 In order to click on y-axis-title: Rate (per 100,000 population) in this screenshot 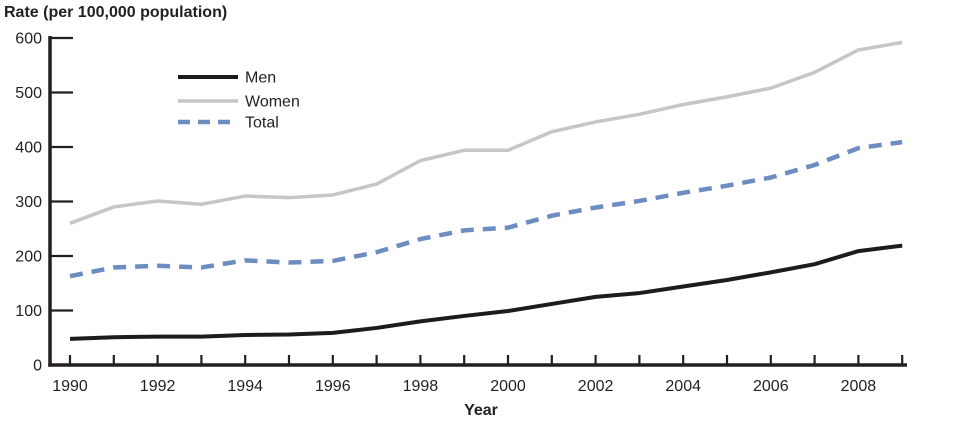, I will do `click(115, 12)`.